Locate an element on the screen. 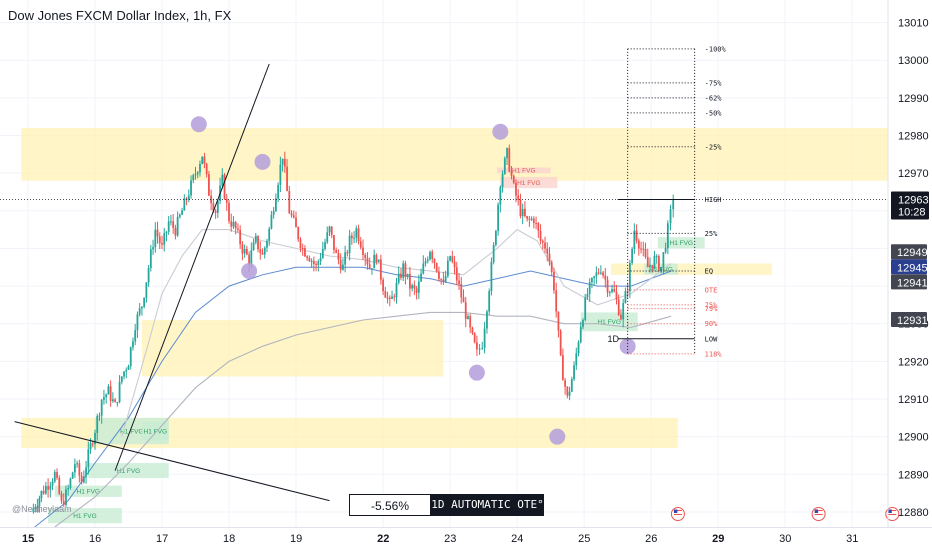 This screenshot has height=550, width=932. y-tick-label: 13010 is located at coordinates (913, 24).